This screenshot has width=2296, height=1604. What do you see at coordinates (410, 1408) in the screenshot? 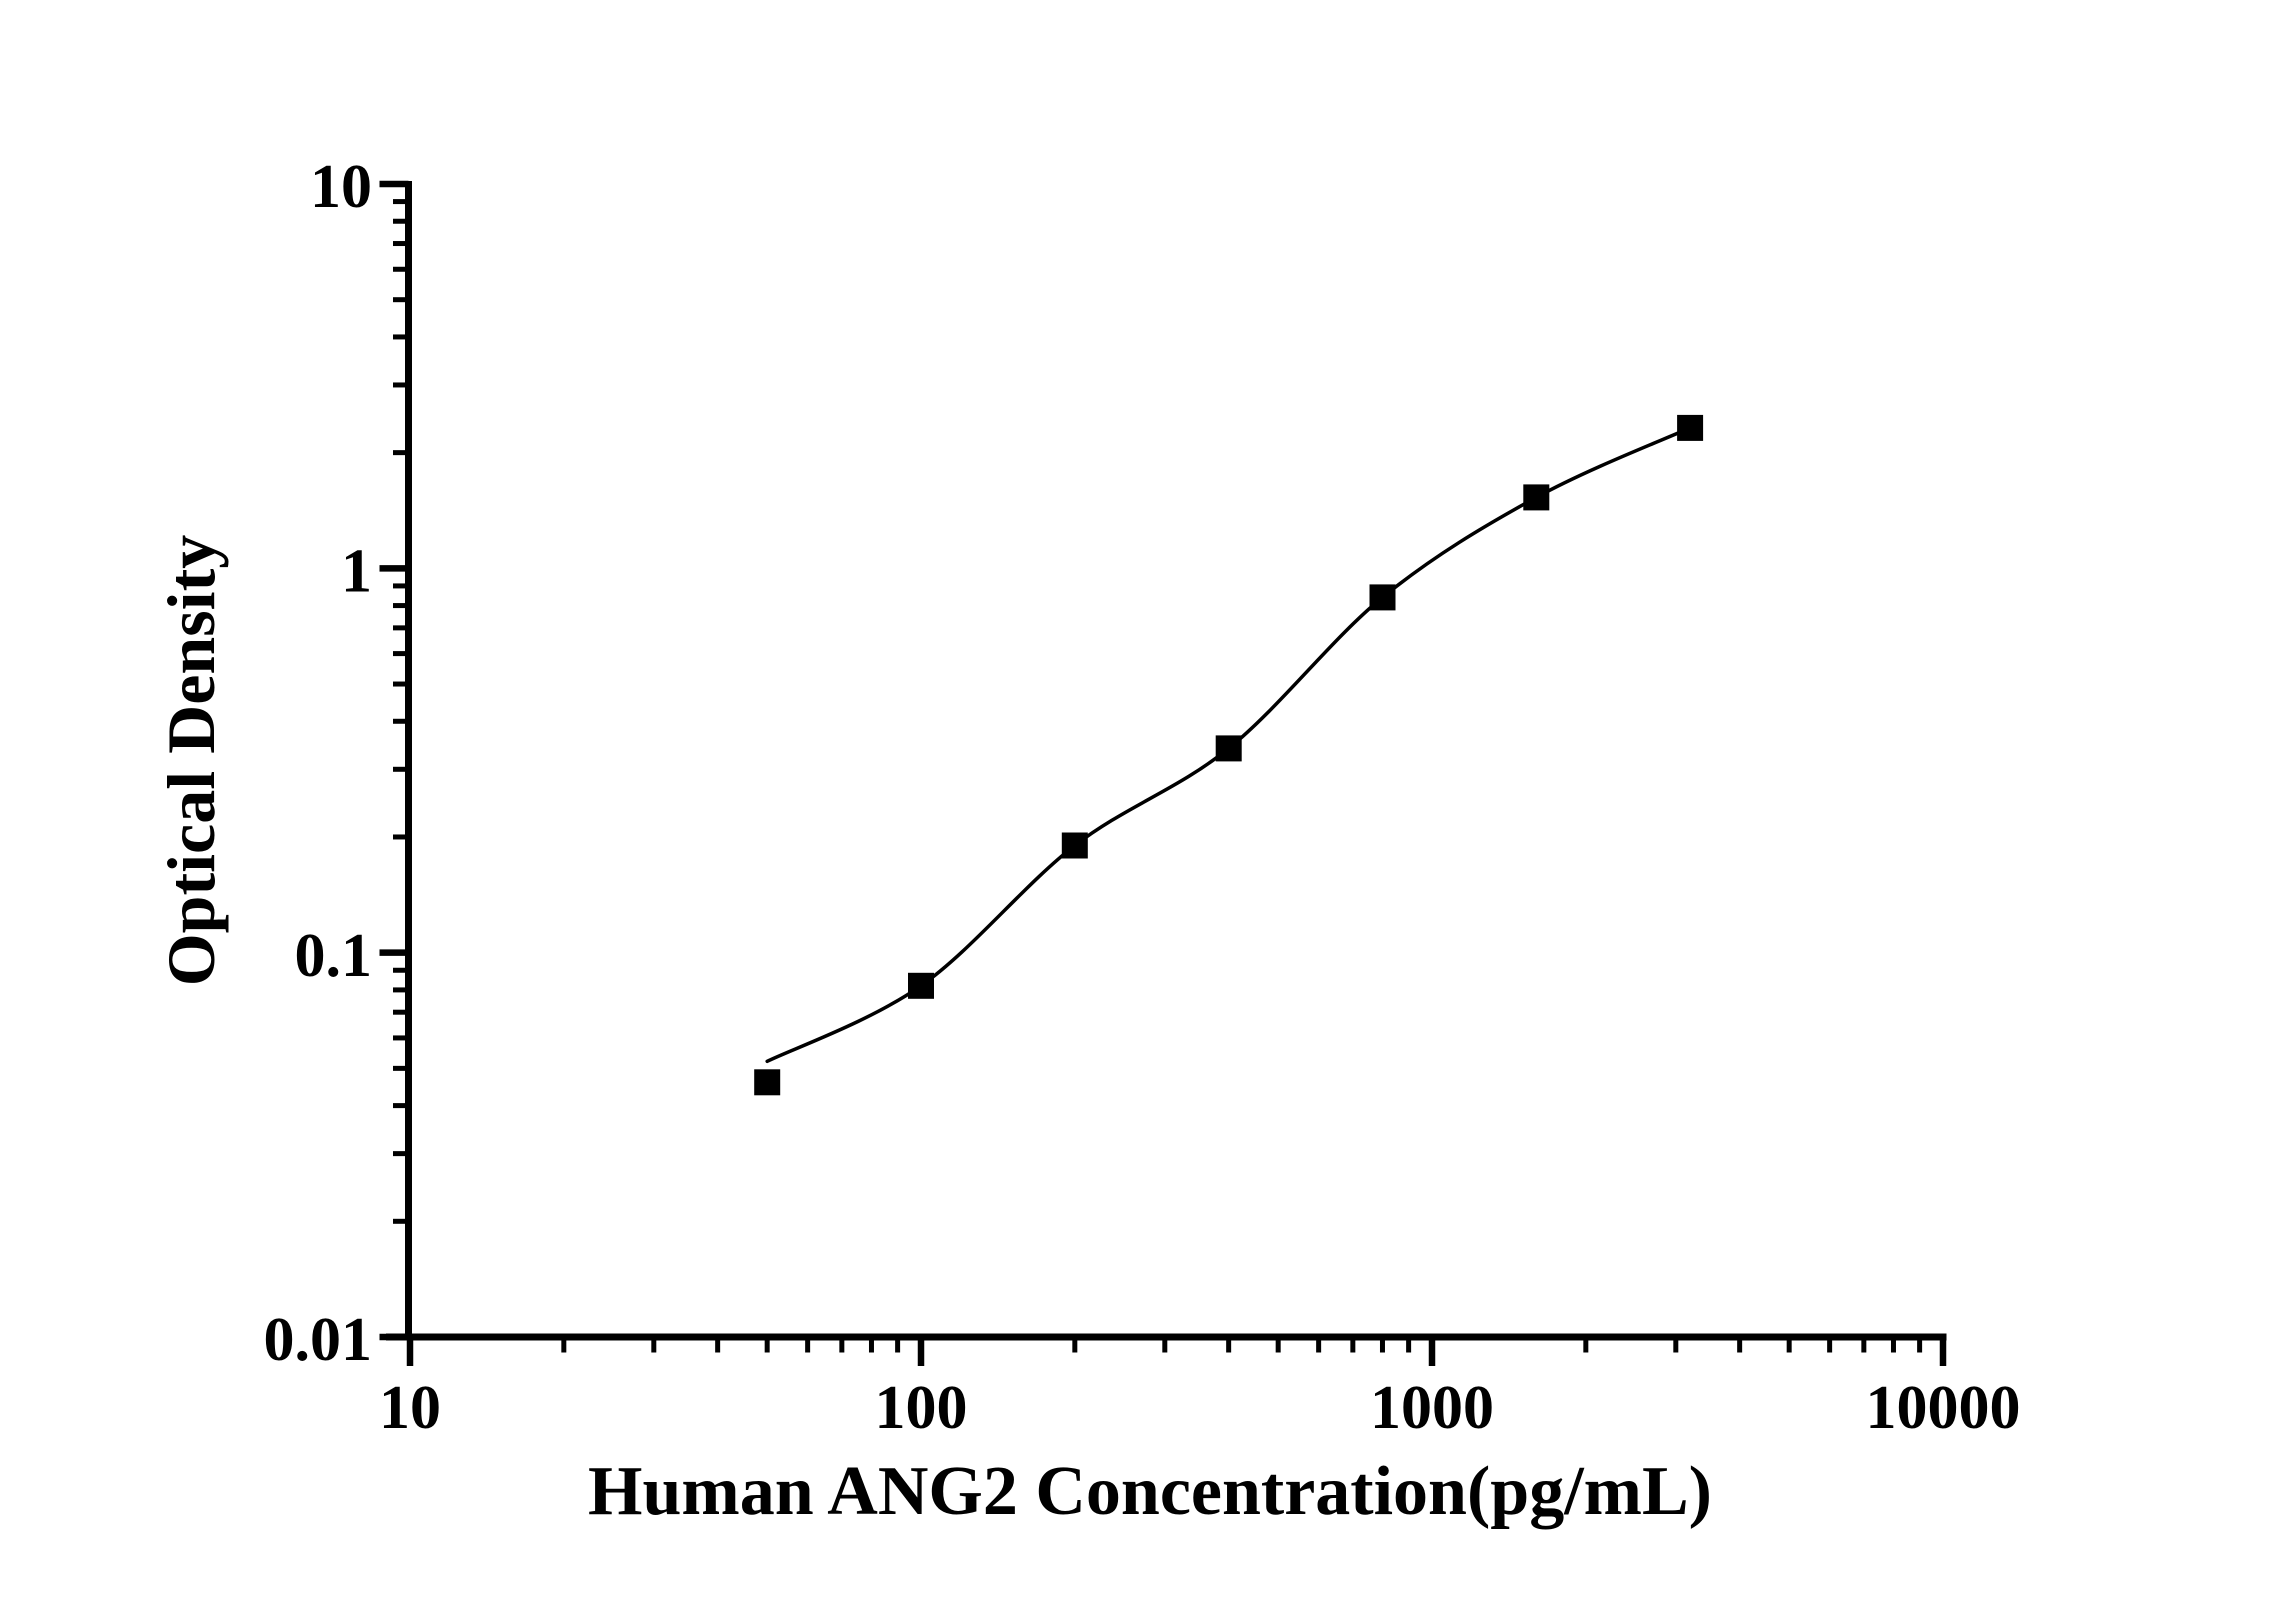
I see `x-tick-label: 10` at bounding box center [410, 1408].